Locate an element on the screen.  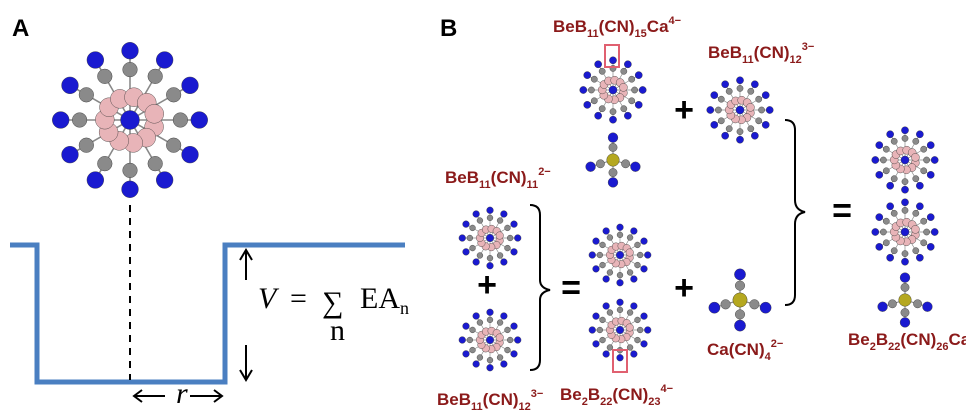
label-sub: 12 is located at coordinates (796, 60).